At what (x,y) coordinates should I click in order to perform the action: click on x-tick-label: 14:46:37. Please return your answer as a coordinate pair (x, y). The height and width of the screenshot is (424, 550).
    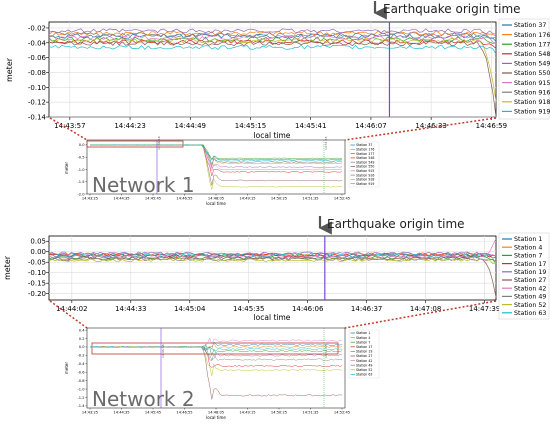
    Looking at the image, I should click on (366, 309).